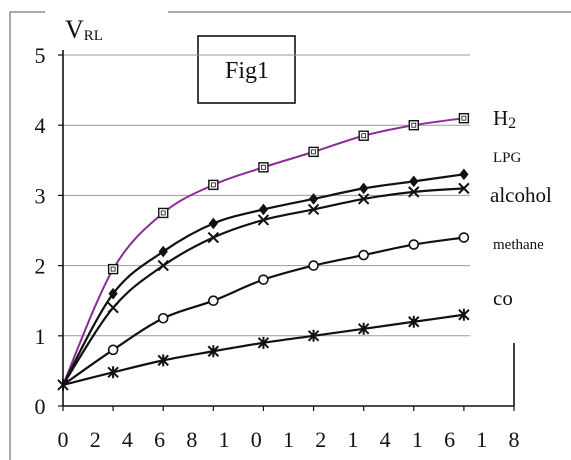 The width and height of the screenshot is (571, 460). What do you see at coordinates (40, 336) in the screenshot?
I see `y-tick-label: 1` at bounding box center [40, 336].